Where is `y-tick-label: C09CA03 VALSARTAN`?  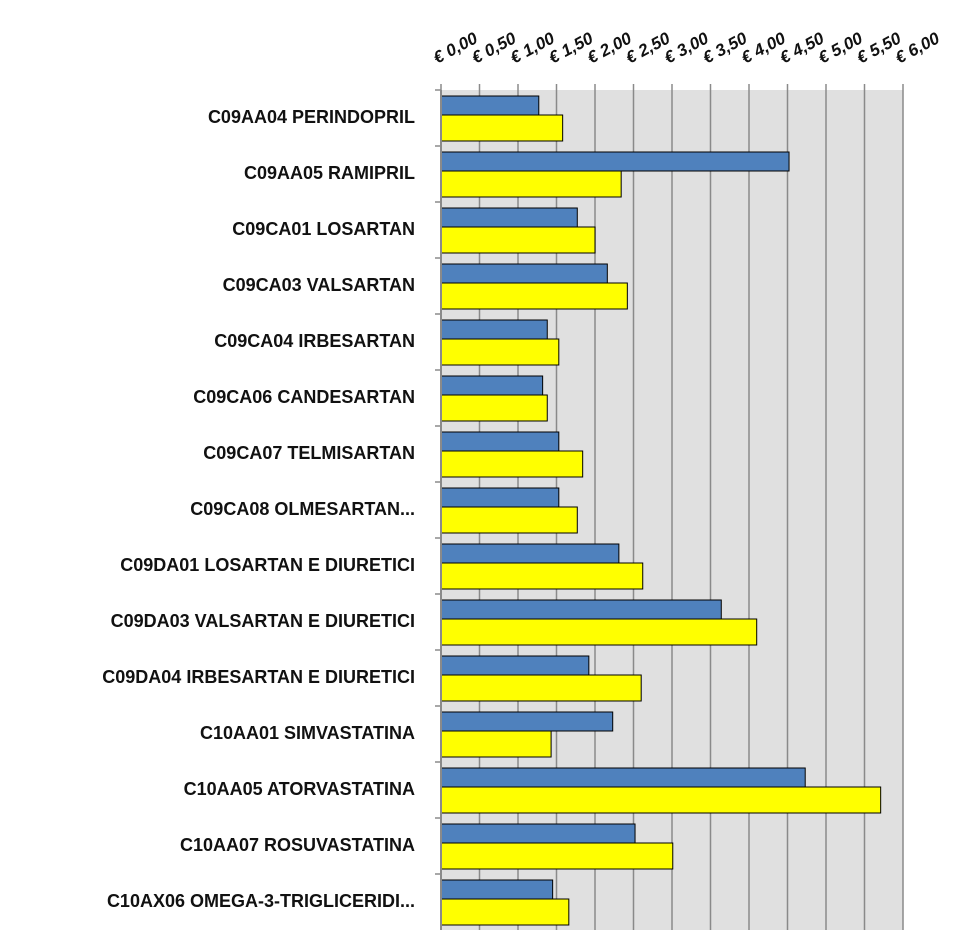
y-tick-label: C09CA03 VALSARTAN is located at coordinates (319, 285).